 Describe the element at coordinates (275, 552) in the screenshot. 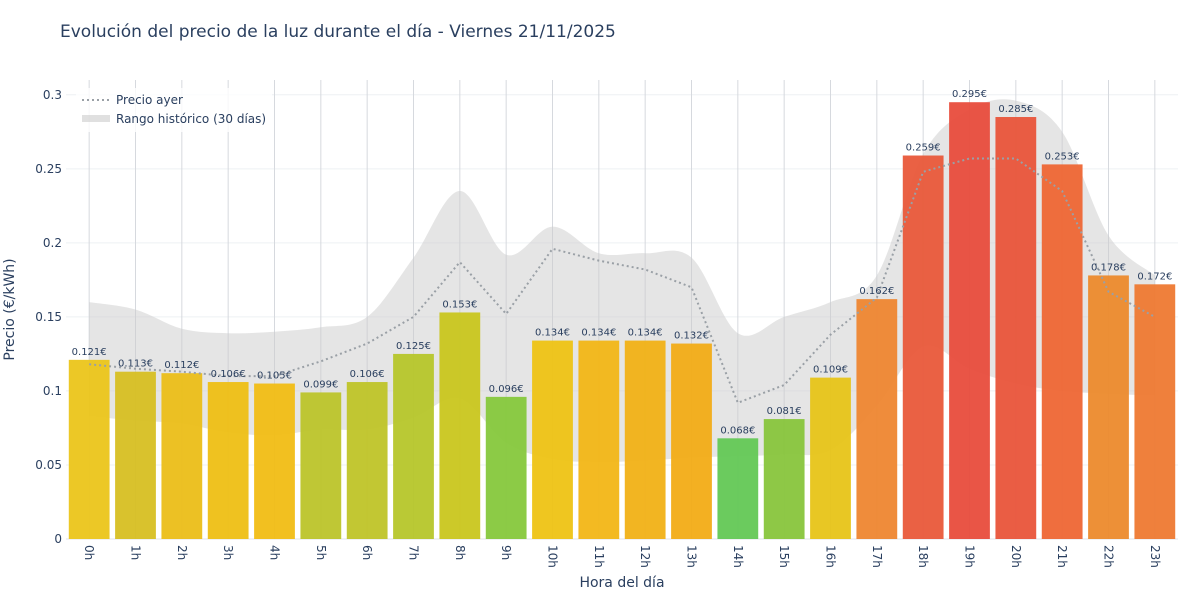

I see `x-tick-label: 4h` at that location.